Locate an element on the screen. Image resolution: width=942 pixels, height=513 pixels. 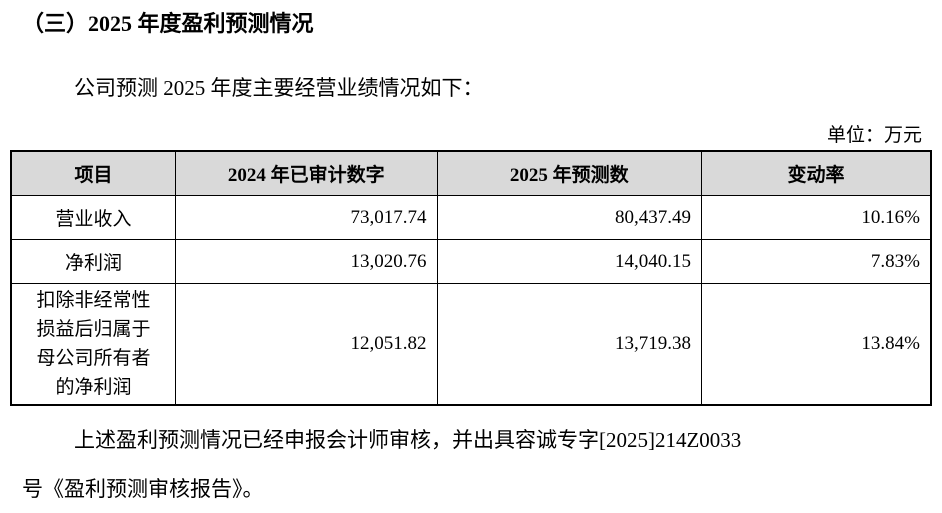
header-2024-audited: 2024 年已审计数字 is located at coordinates (306, 173).